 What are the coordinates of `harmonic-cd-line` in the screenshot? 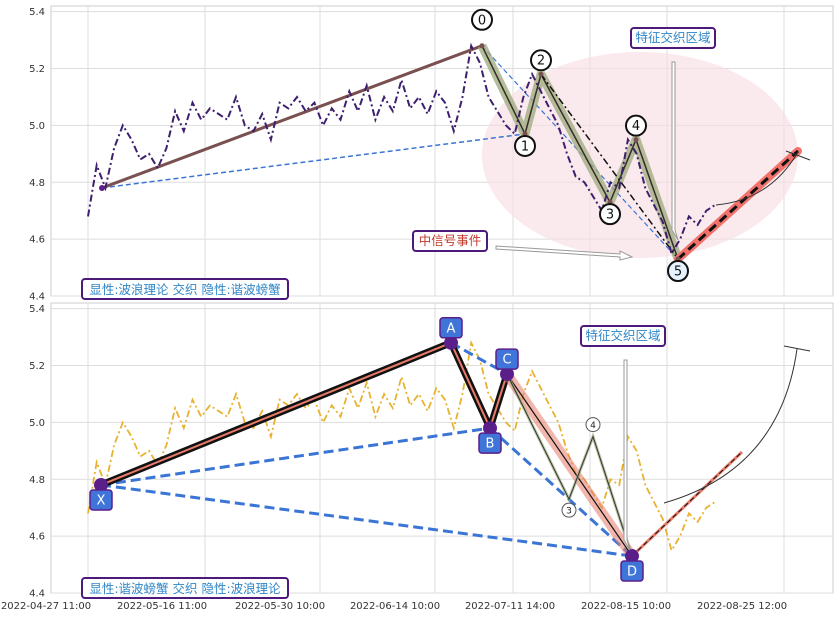 It's located at (569, 465).